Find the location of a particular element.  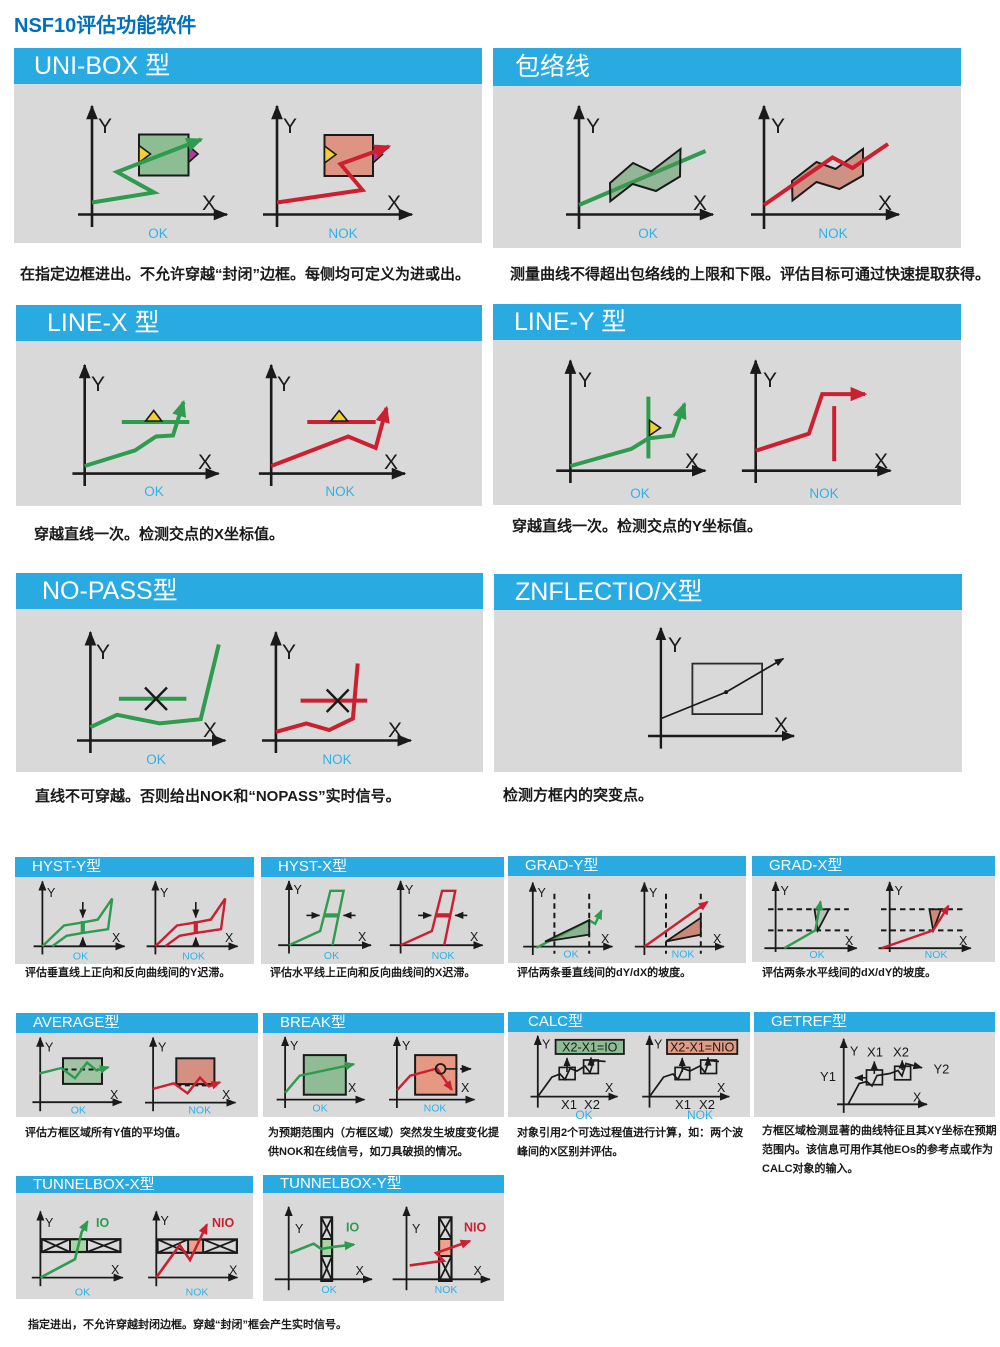

svg-text: Y2 is located at coordinates (942, 1069).